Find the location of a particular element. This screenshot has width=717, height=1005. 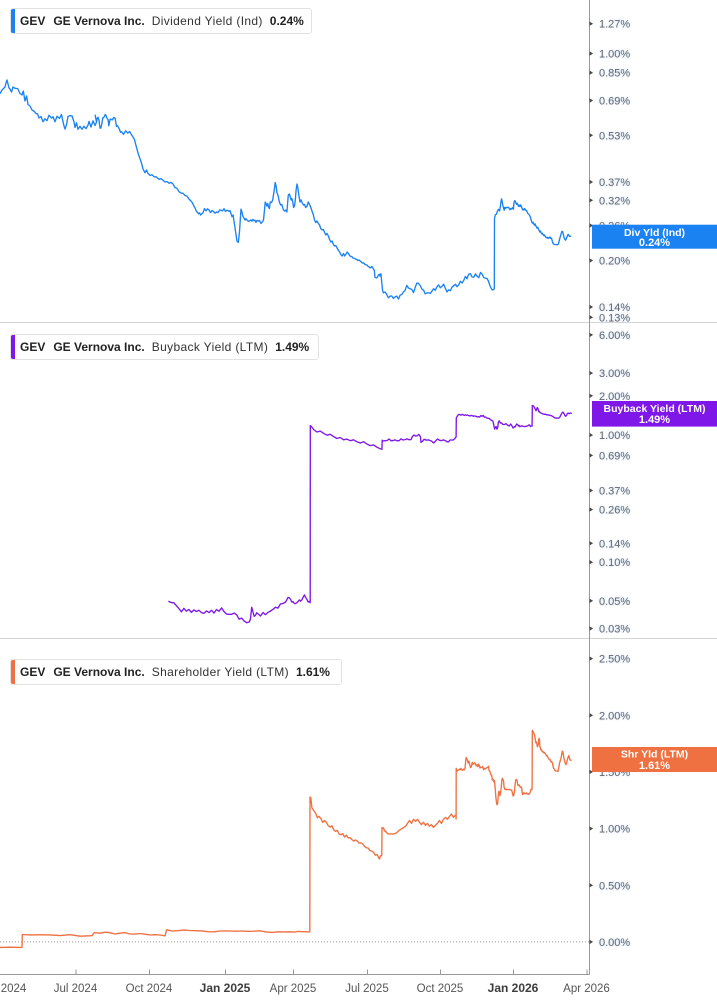

svg-text: 0.50% is located at coordinates (614, 886).